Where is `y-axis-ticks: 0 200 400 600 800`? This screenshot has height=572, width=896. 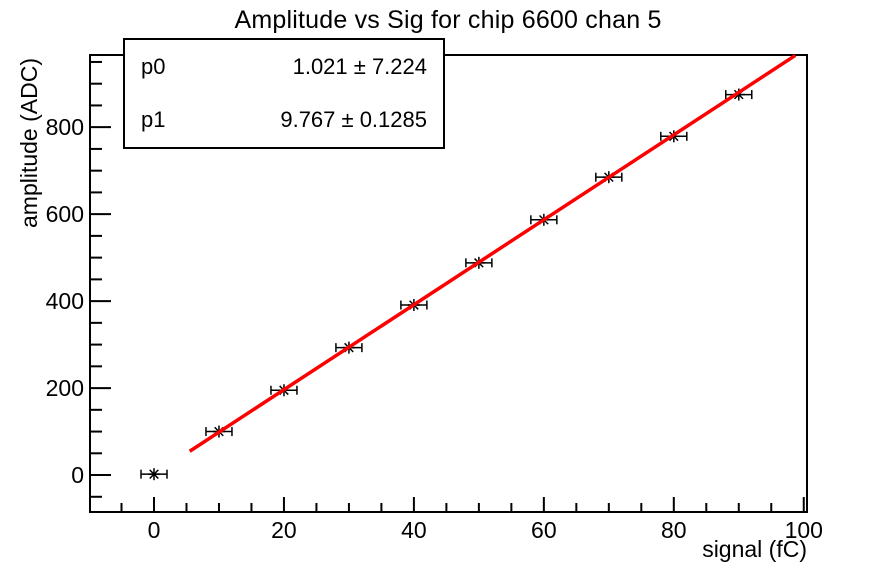 y-axis-ticks: 0 200 400 600 800 is located at coordinates (78, 279).